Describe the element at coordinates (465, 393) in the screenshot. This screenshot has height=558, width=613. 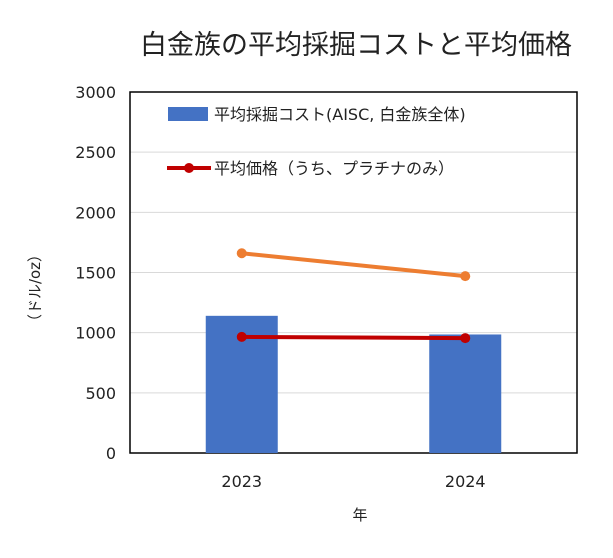
I see `bar` at that location.